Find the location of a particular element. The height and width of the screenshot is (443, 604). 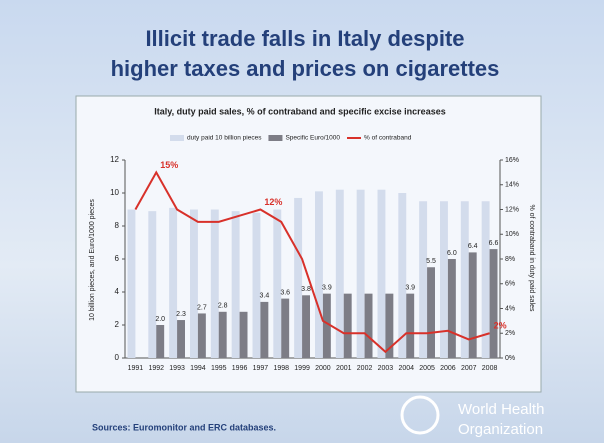

data-label: 6.4 is located at coordinates (473, 246).